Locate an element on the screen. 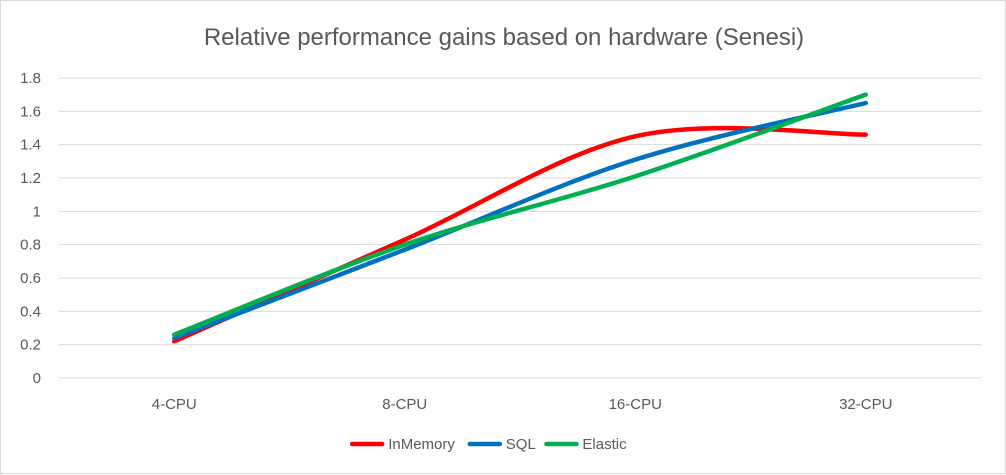  y-tick-label: 1 is located at coordinates (37, 211).